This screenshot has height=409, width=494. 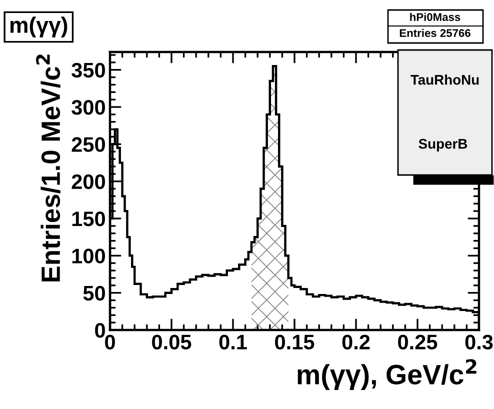 What do you see at coordinates (48, 168) in the screenshot?
I see `y-axis-title: Entries/1.0 MeV/c$^{2}$` at bounding box center [48, 168].